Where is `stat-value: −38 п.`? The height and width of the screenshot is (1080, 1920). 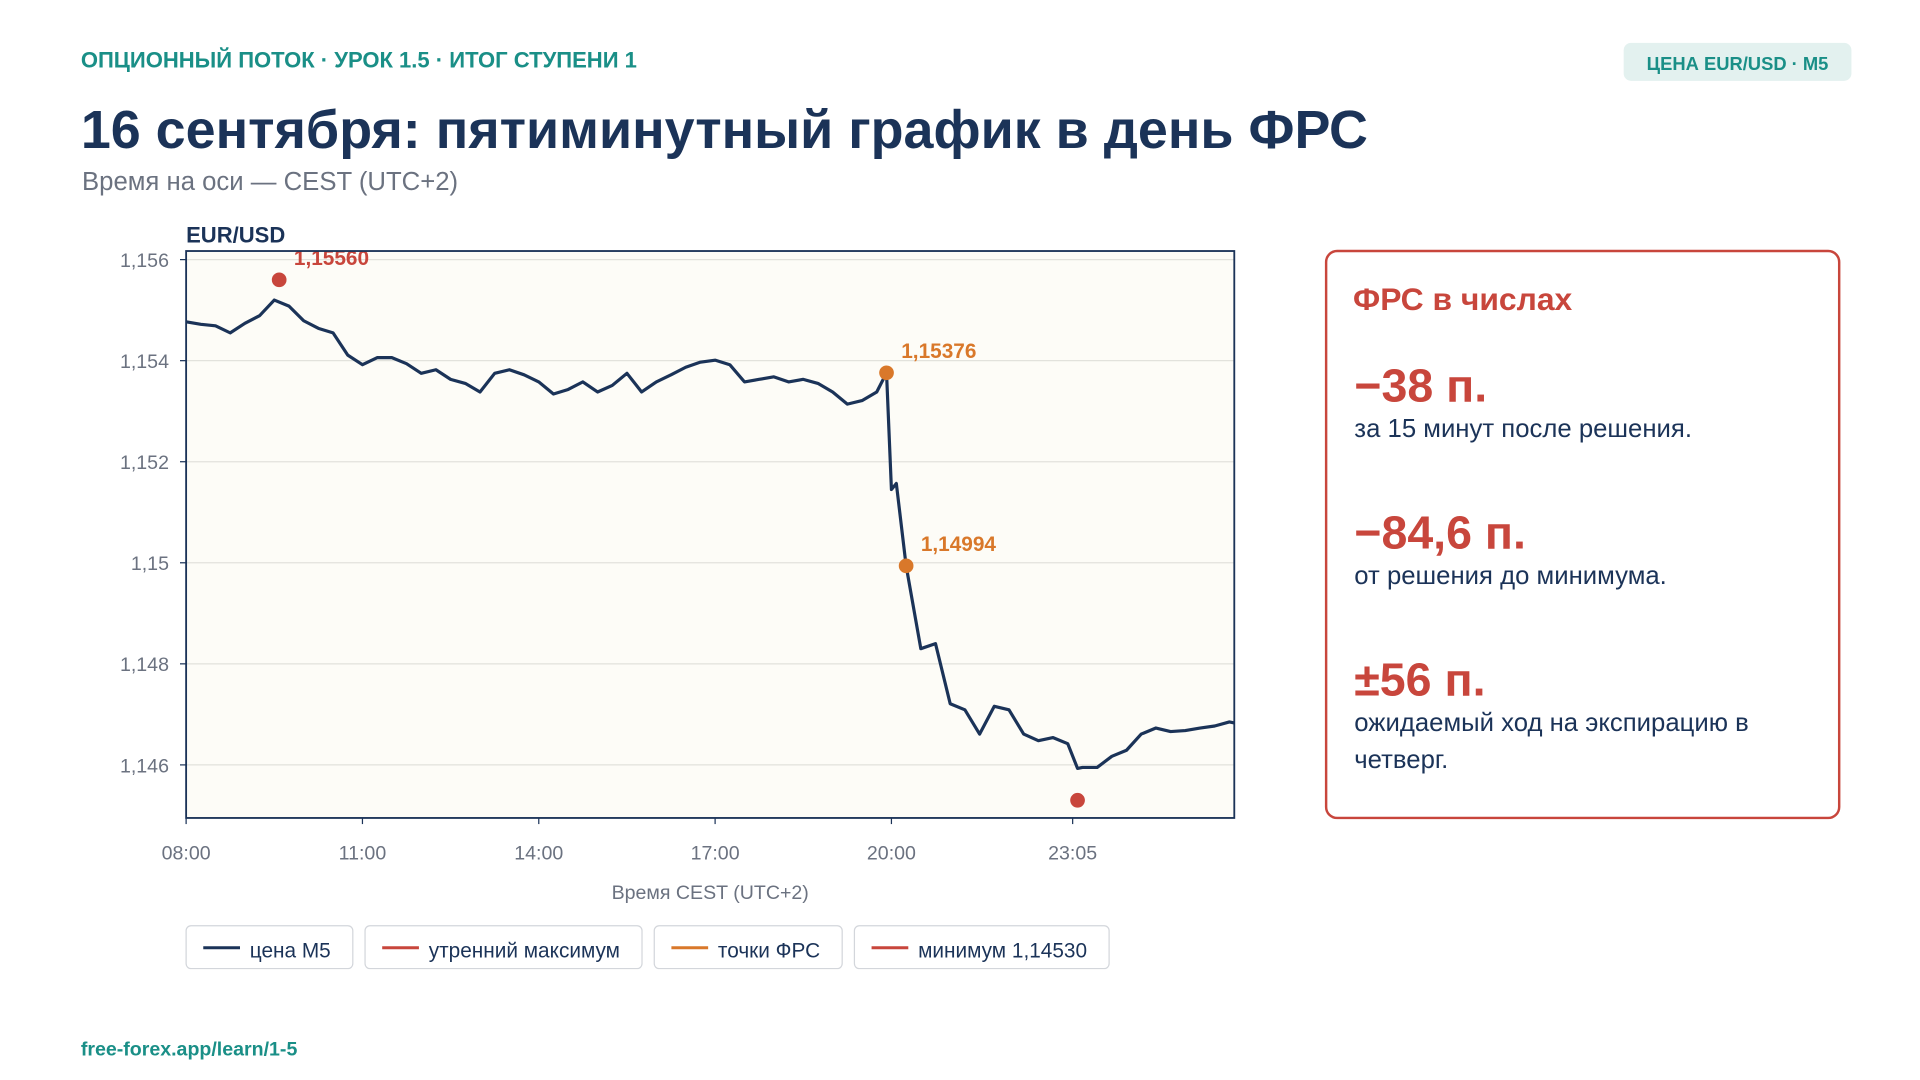 stat-value: −38 п. is located at coordinates (1420, 386).